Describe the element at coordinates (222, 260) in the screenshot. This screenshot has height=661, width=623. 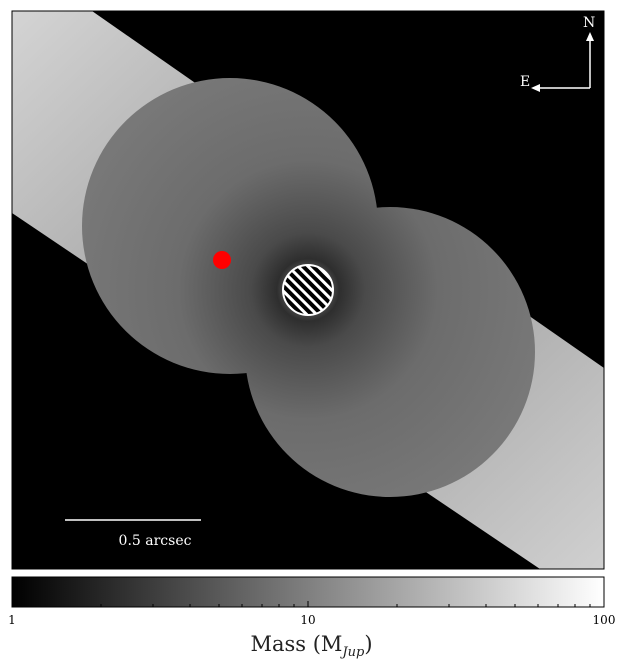
I see `companion-marker` at that location.